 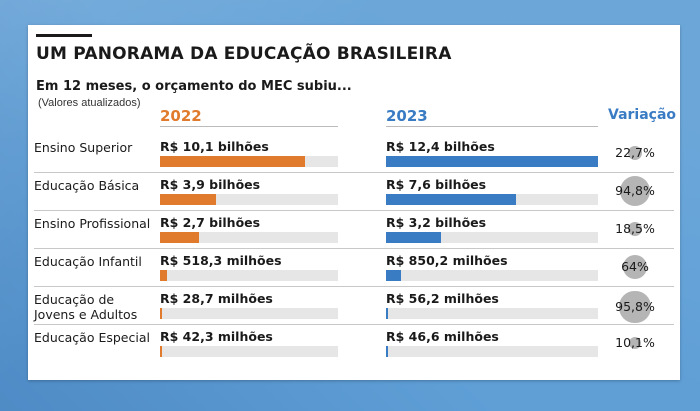 What do you see at coordinates (181, 116) in the screenshot?
I see `year-2022-header: 2022` at bounding box center [181, 116].